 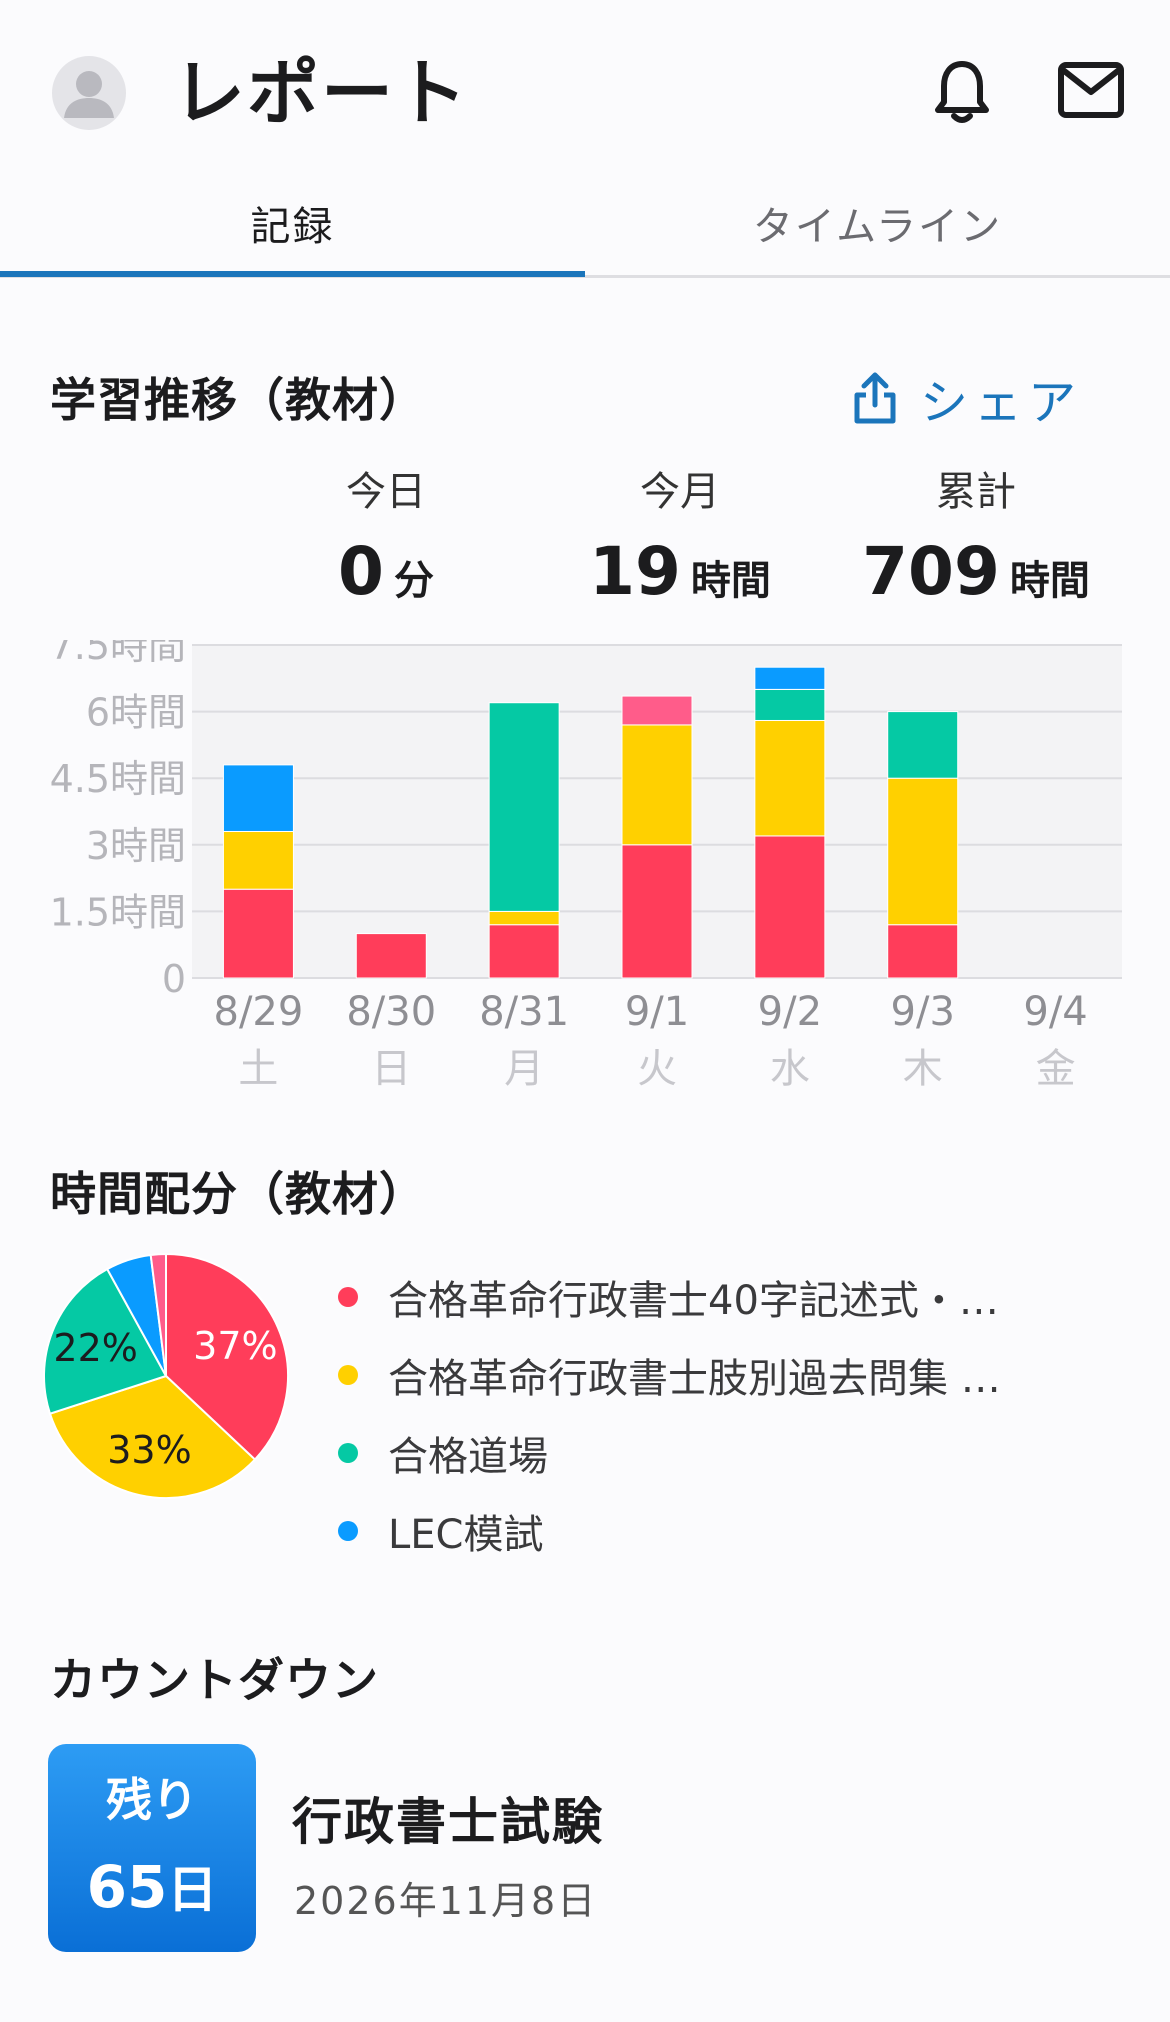 I want to click on legend-label: LEC模試, so click(x=466, y=1535).